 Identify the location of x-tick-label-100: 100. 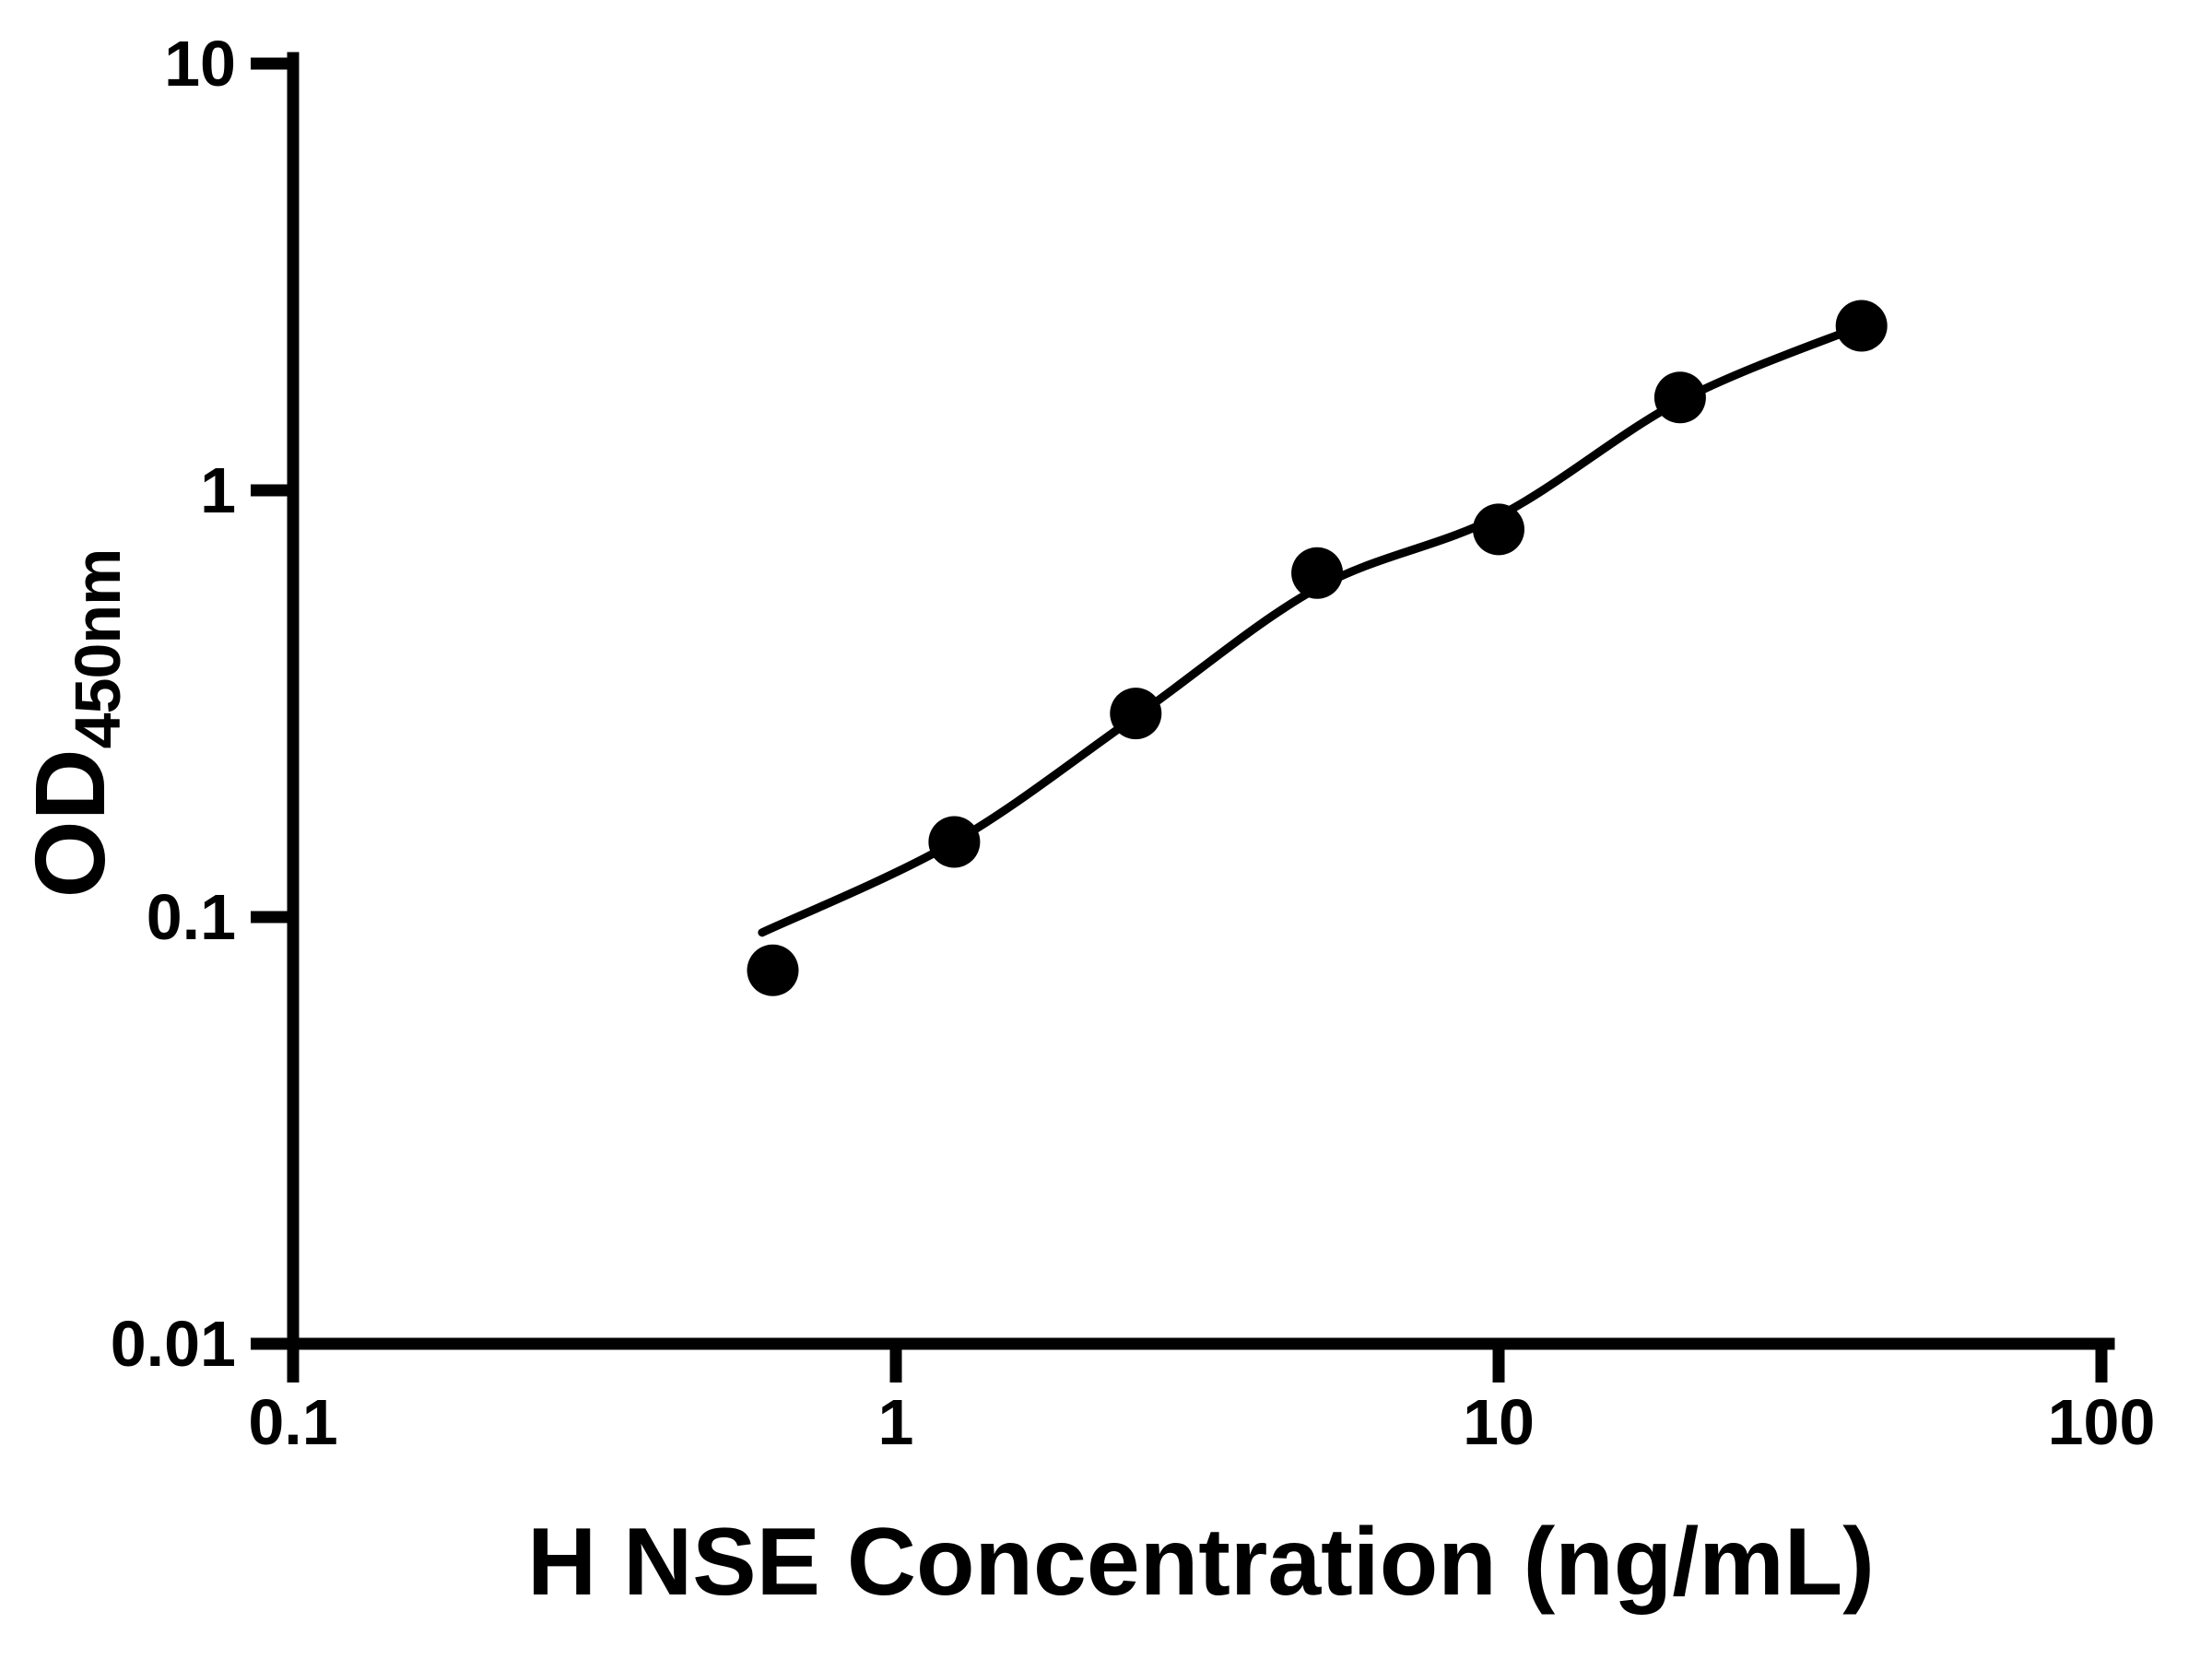
(2101, 1422).